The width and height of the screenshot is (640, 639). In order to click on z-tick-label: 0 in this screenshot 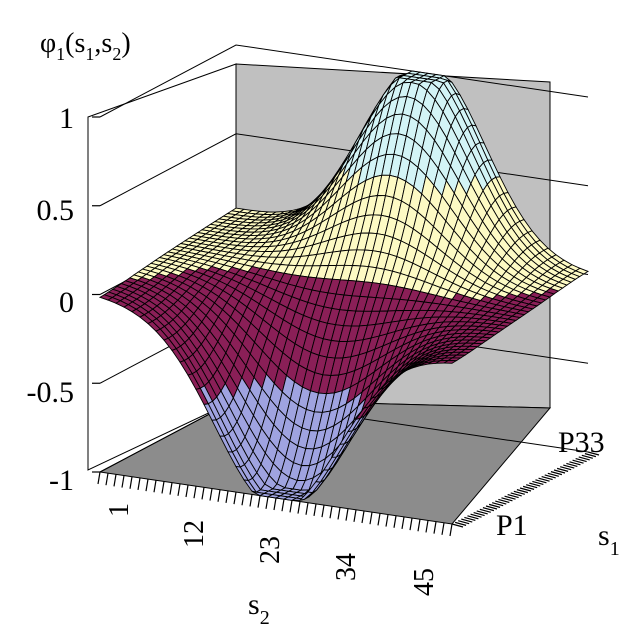, I will do `click(66, 302)`.